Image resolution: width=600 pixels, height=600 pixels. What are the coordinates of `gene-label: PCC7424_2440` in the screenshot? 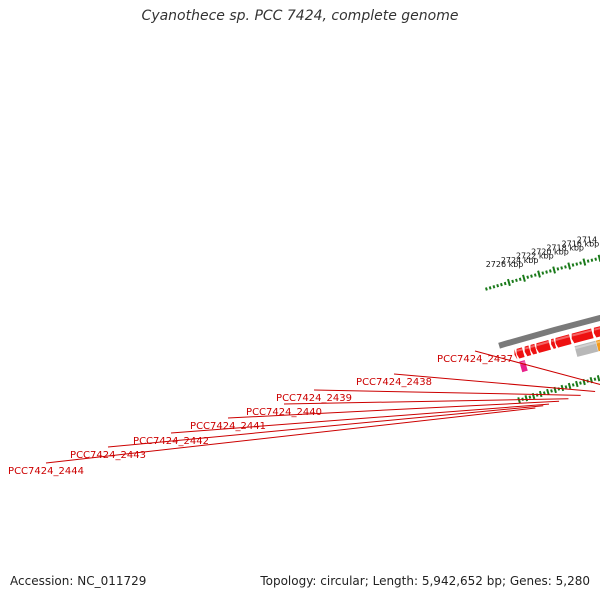 It's located at (284, 412).